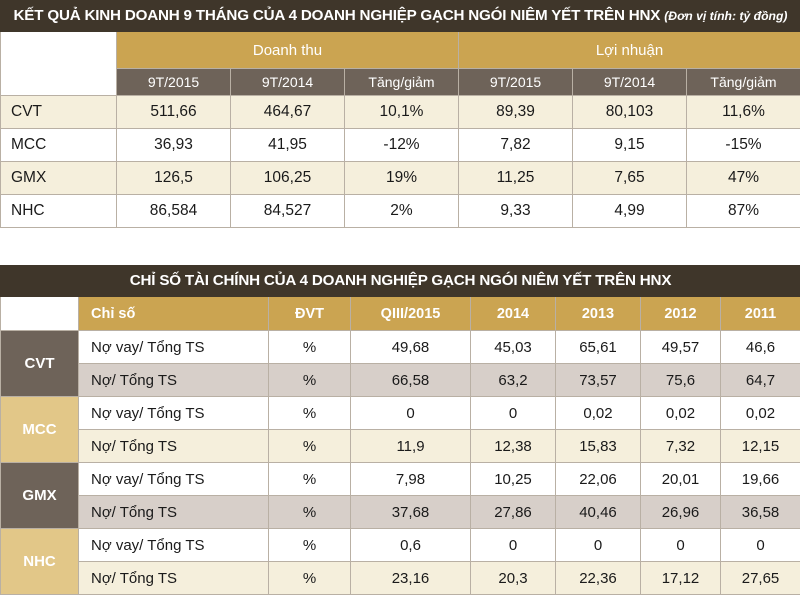 The image size is (800, 595). Describe the element at coordinates (400, 380) in the screenshot. I see `table-row: Nợ/ Tổng TS % 66,58 63,2 73,57 75,6 64,7` at that location.